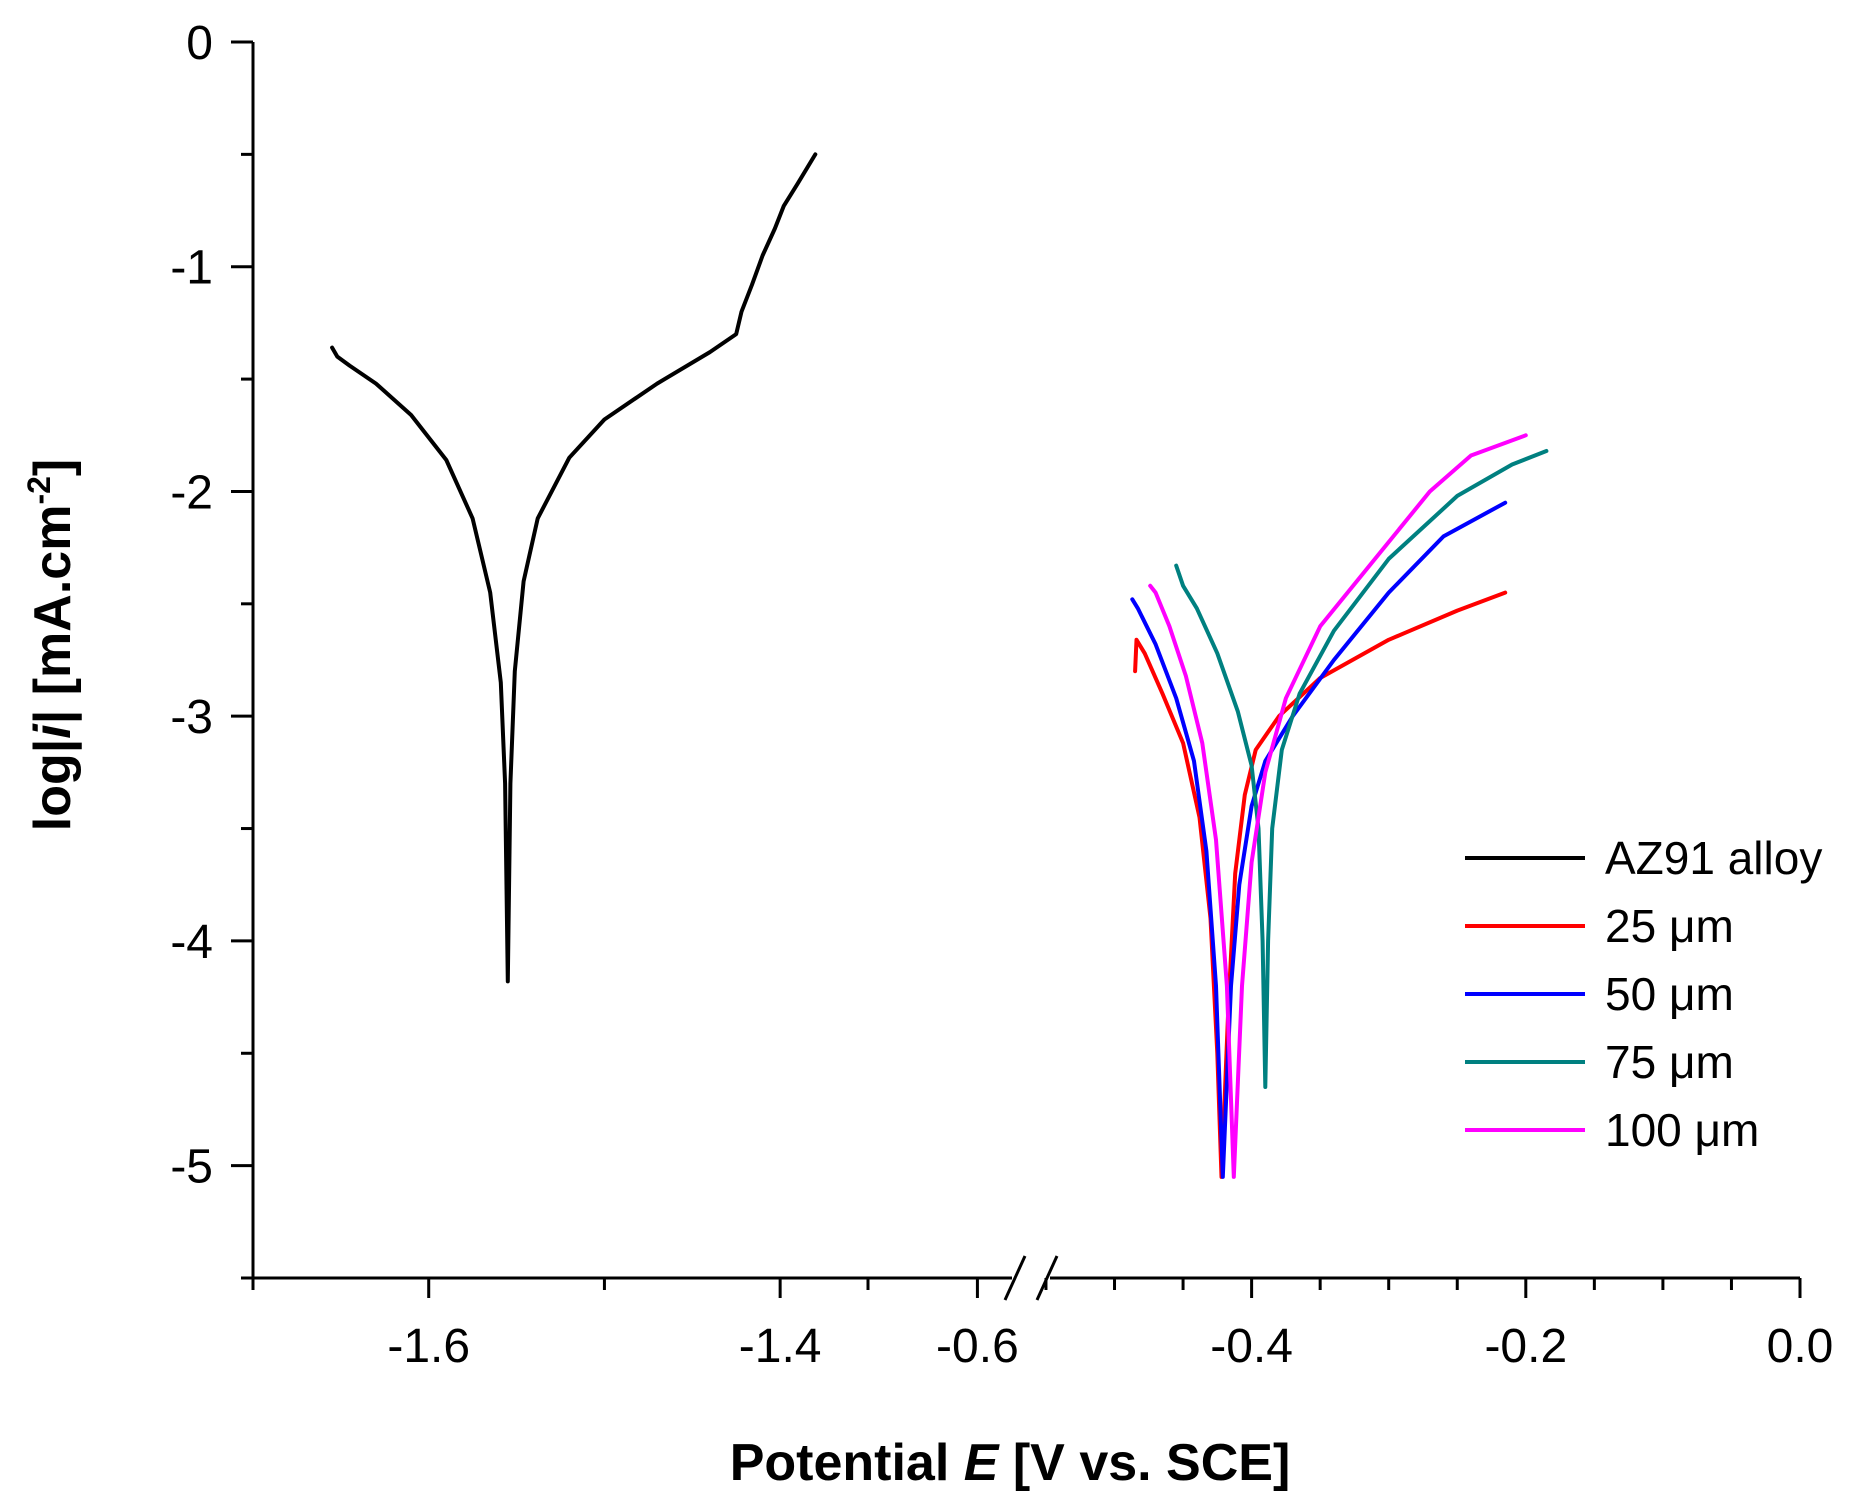  Describe the element at coordinates (211, 648) in the screenshot. I see `y-axis-ticks: 0 -1 -2 -3 -4 -5` at that location.